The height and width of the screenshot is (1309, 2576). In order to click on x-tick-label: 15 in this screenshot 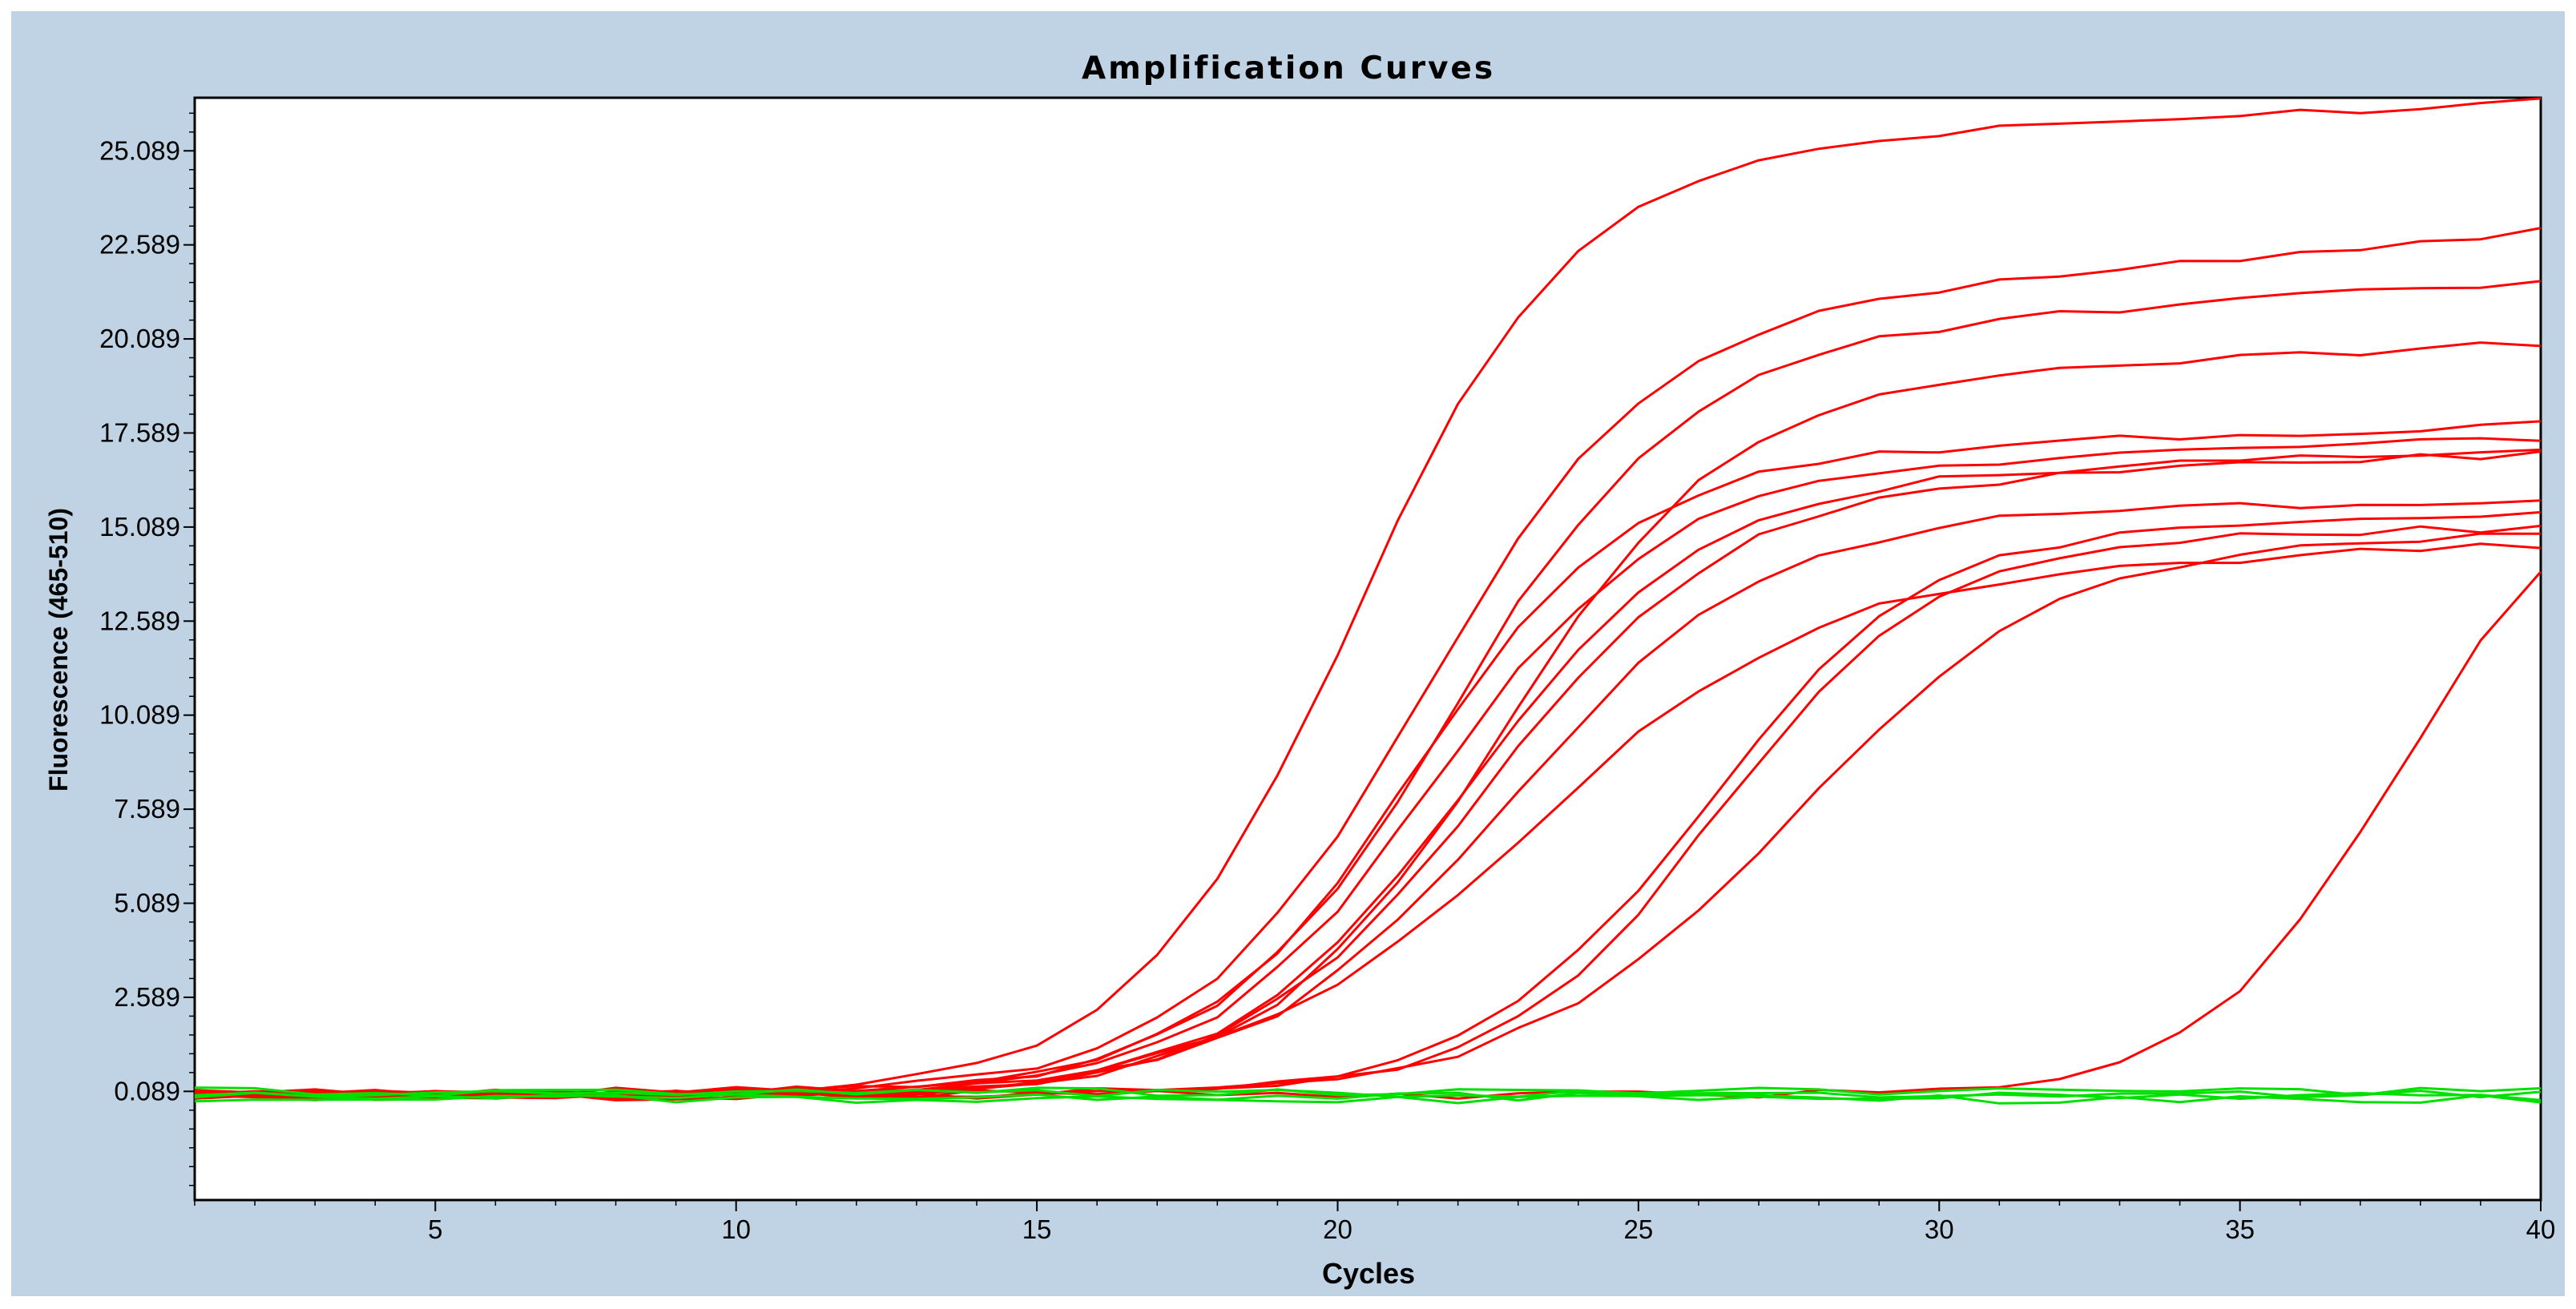, I will do `click(1037, 1229)`.